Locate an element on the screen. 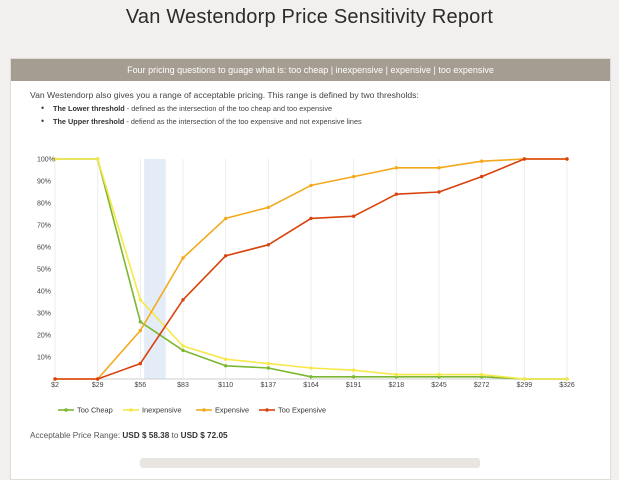 The image size is (619, 480). x-tick-label: $110 is located at coordinates (225, 385).